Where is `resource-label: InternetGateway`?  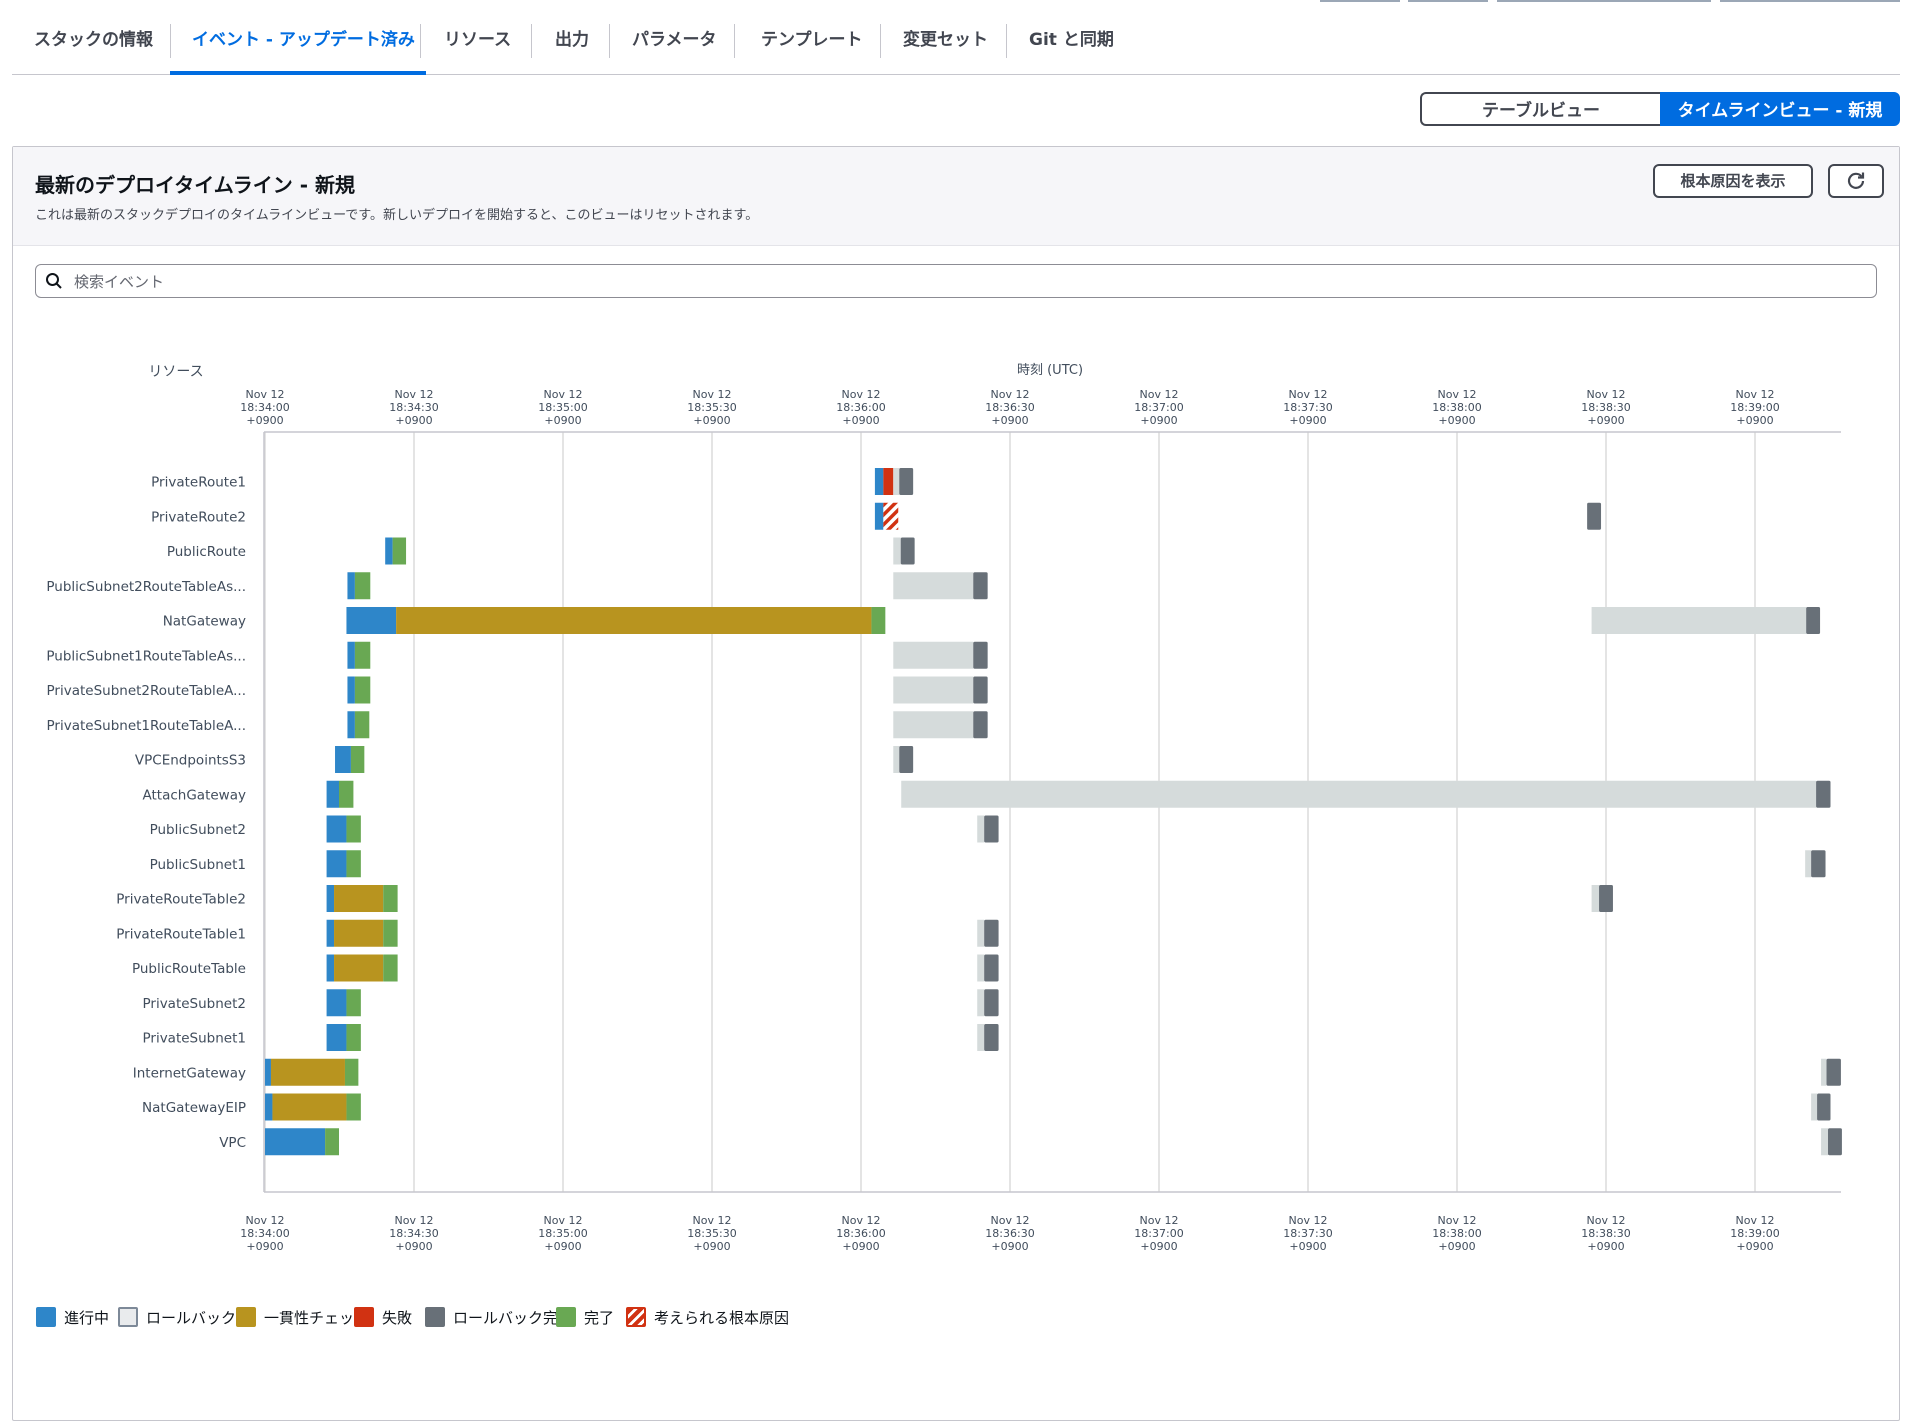
resource-label: InternetGateway is located at coordinates (189, 1073).